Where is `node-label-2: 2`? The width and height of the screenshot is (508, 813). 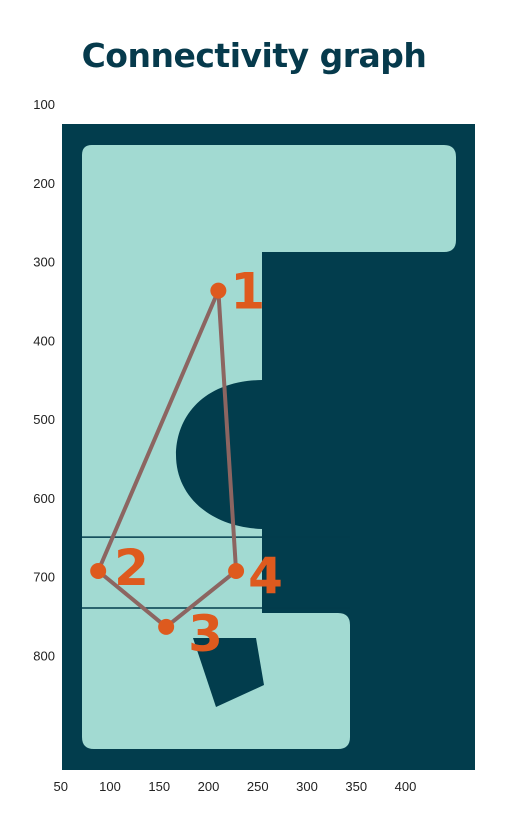 node-label-2: 2 is located at coordinates (131, 568).